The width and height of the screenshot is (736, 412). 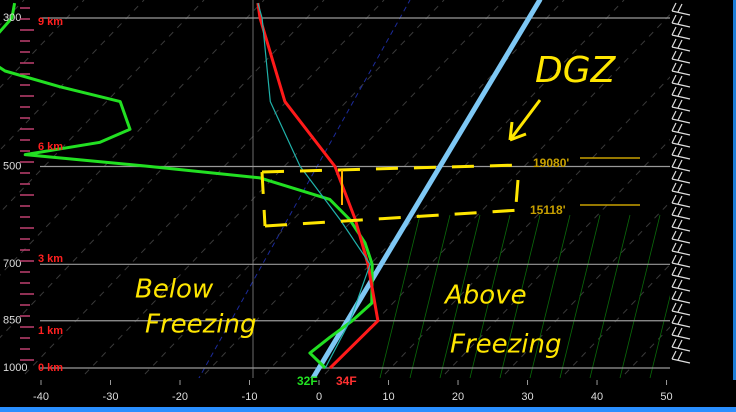 What do you see at coordinates (597, 397) in the screenshot?
I see `x-tick-label: 40` at bounding box center [597, 397].